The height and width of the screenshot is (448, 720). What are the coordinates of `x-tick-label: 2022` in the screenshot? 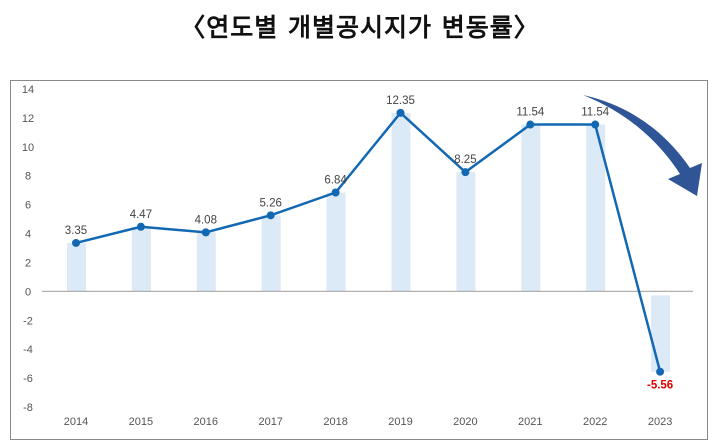 It's located at (595, 422).